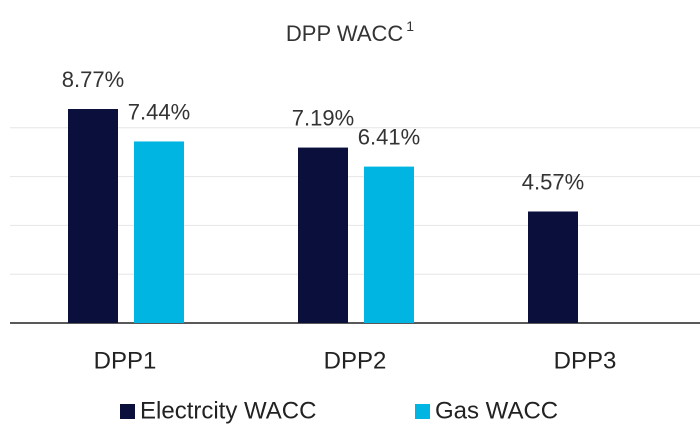 The height and width of the screenshot is (438, 700). I want to click on data-label: 8.77%, so click(93, 79).